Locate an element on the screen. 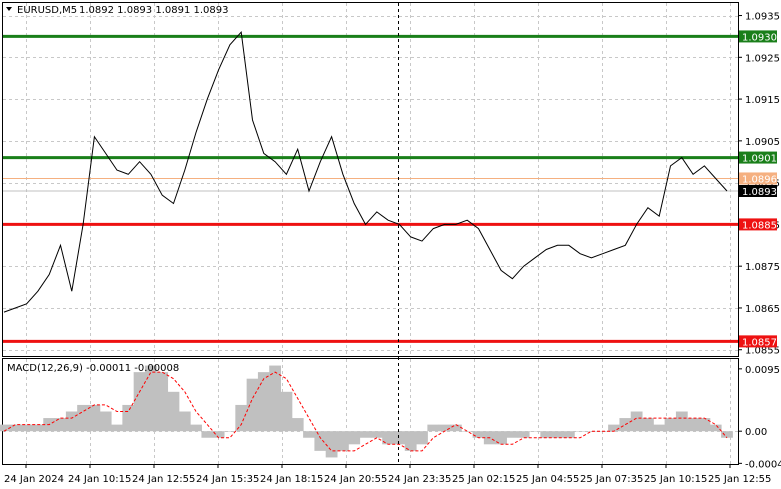  time-axis-label: 25 Jan 12:55 is located at coordinates (739, 479).